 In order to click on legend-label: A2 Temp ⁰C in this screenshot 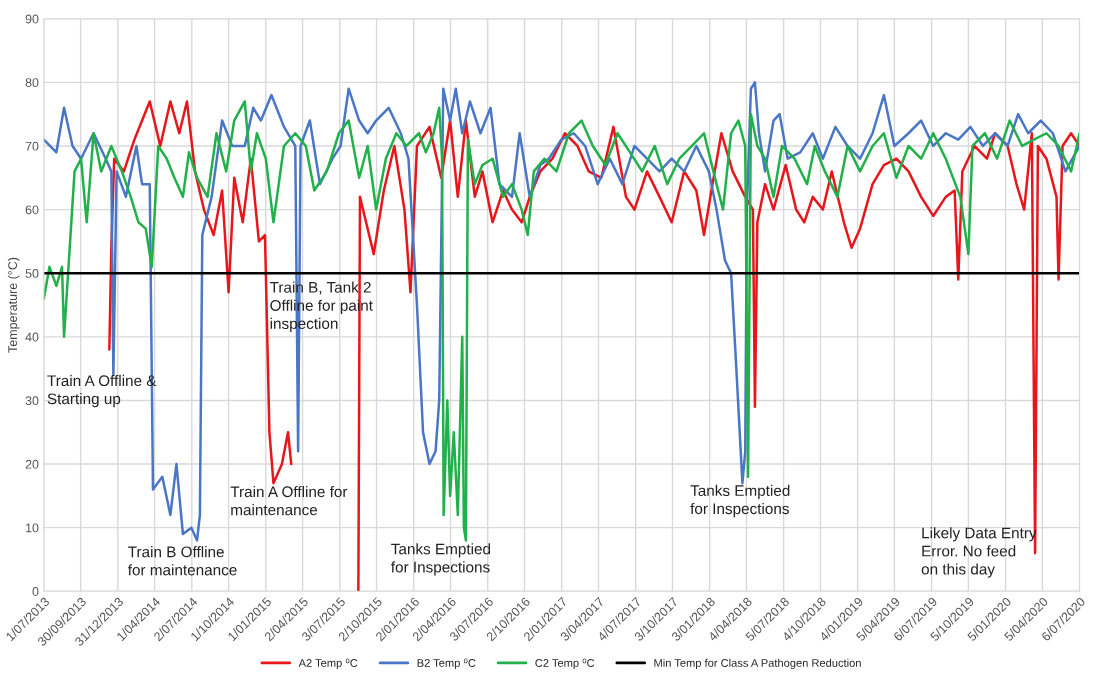, I will do `click(328, 664)`.